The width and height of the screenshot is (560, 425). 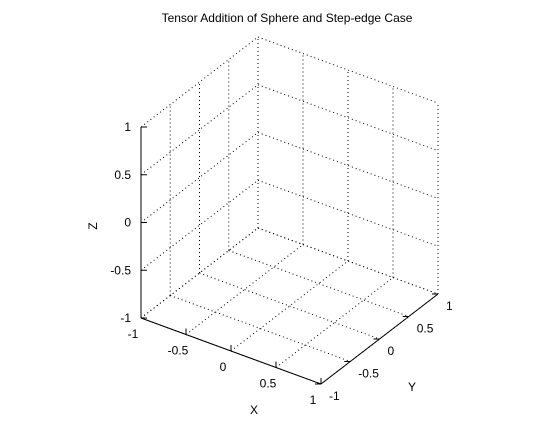 What do you see at coordinates (449, 306) in the screenshot?
I see `y-tick-label: 1` at bounding box center [449, 306].